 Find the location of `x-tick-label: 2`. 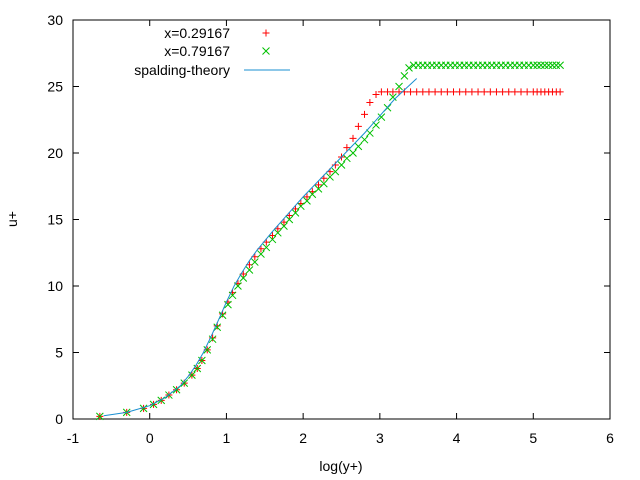

x-tick-label: 2 is located at coordinates (303, 438).